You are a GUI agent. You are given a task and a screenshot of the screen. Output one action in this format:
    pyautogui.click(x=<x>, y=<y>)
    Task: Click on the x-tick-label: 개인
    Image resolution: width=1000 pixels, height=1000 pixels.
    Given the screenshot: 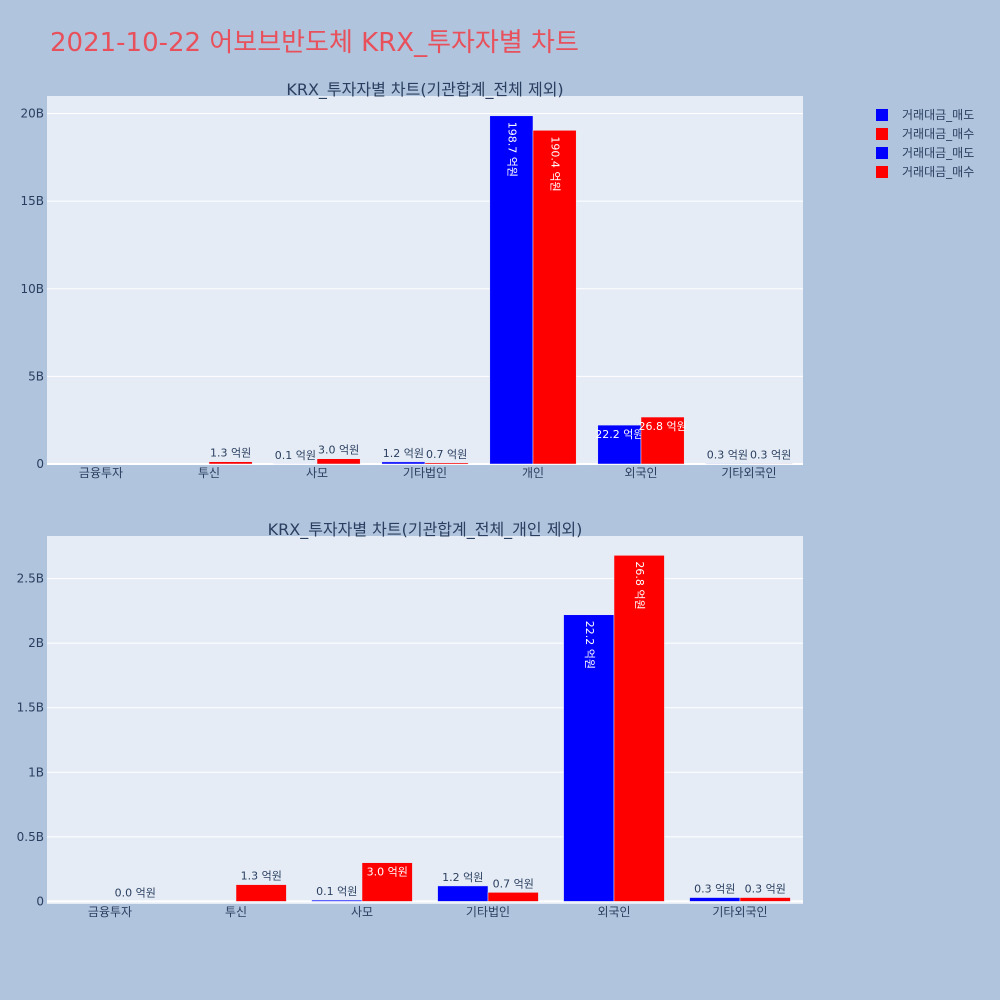 What is the action you would take?
    pyautogui.click(x=533, y=473)
    